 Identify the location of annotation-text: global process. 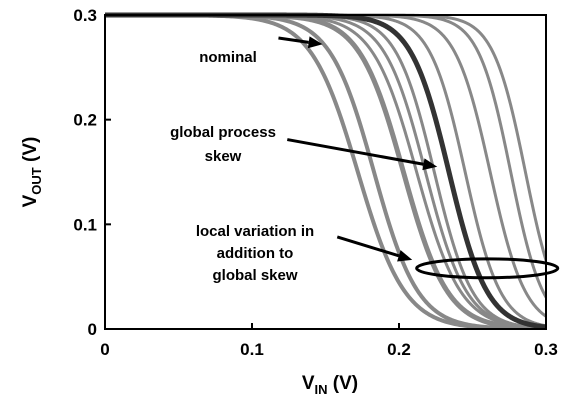
(223, 132).